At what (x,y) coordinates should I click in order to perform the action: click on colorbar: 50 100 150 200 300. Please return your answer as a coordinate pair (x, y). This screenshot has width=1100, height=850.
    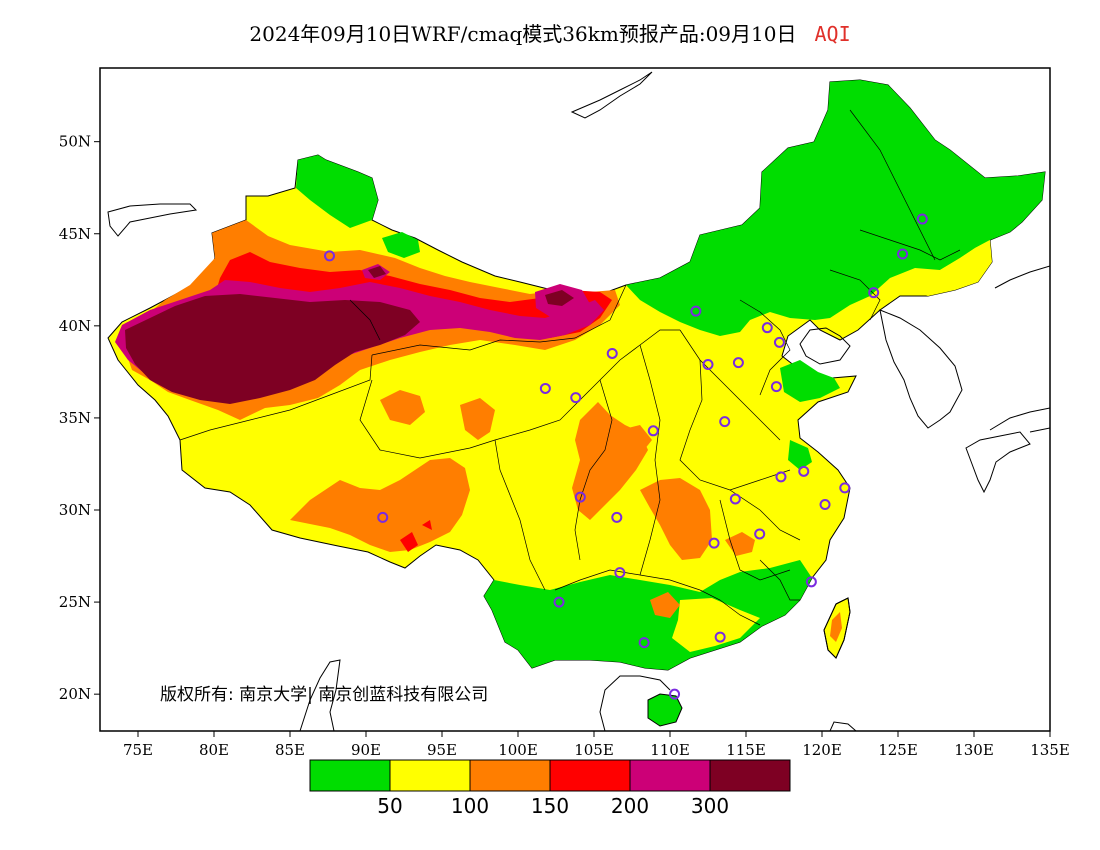
    Looking at the image, I should click on (550, 788).